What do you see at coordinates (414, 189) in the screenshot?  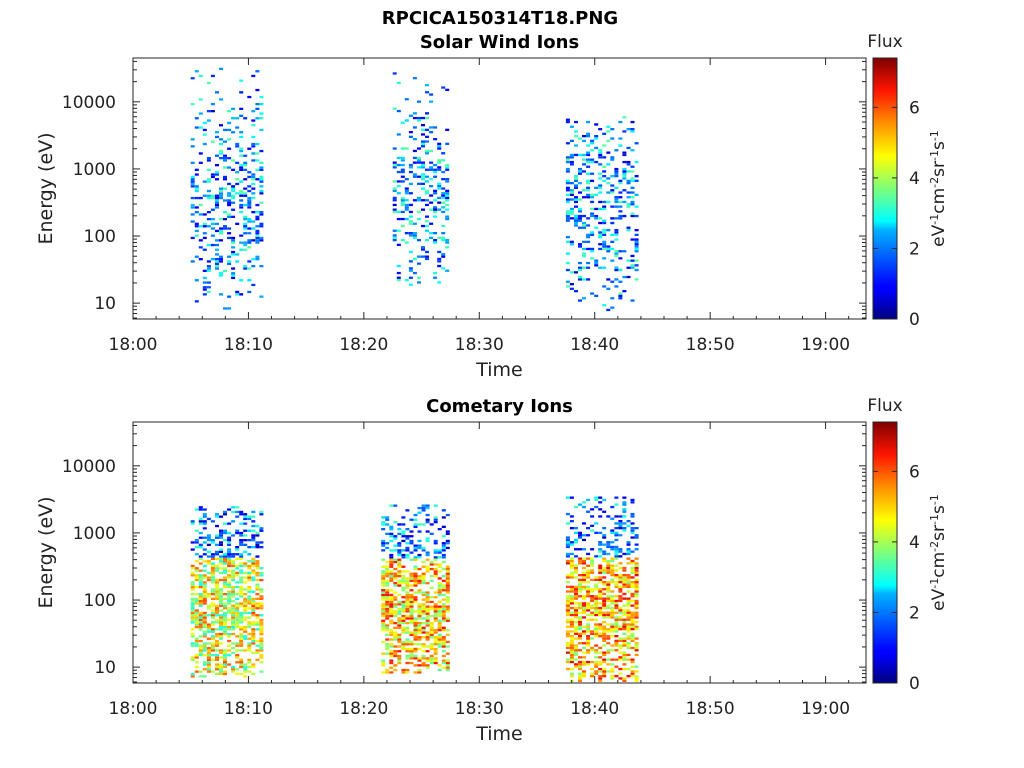 I see `heatmap-cells` at bounding box center [414, 189].